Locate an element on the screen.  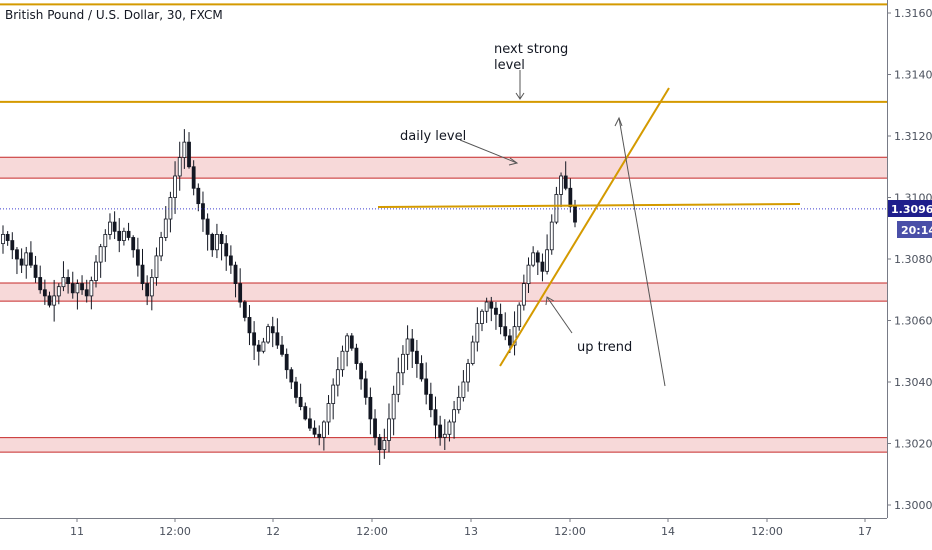
short-horizontal-level-line is located at coordinates (589, 205).